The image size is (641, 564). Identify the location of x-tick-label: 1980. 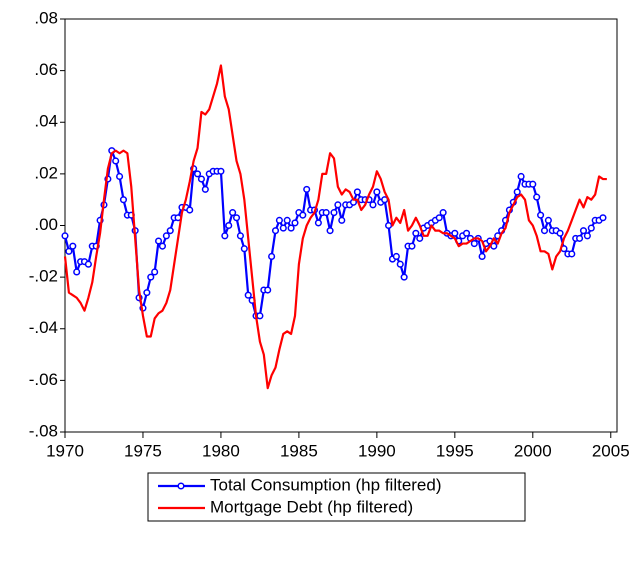
(221, 450).